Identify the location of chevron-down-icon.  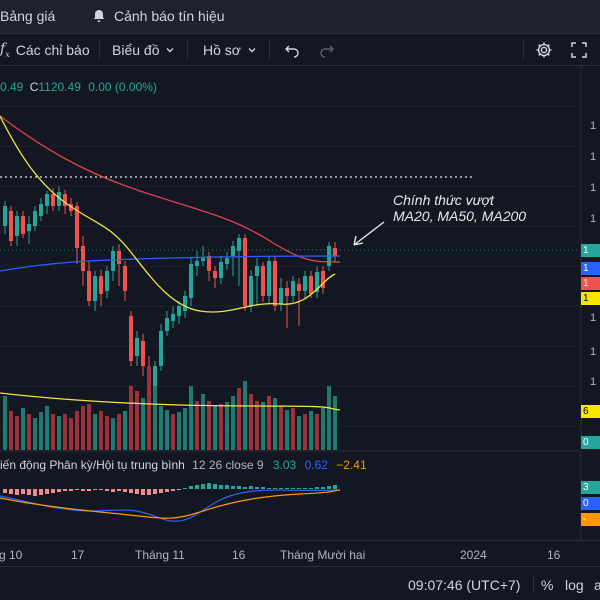
(170, 50).